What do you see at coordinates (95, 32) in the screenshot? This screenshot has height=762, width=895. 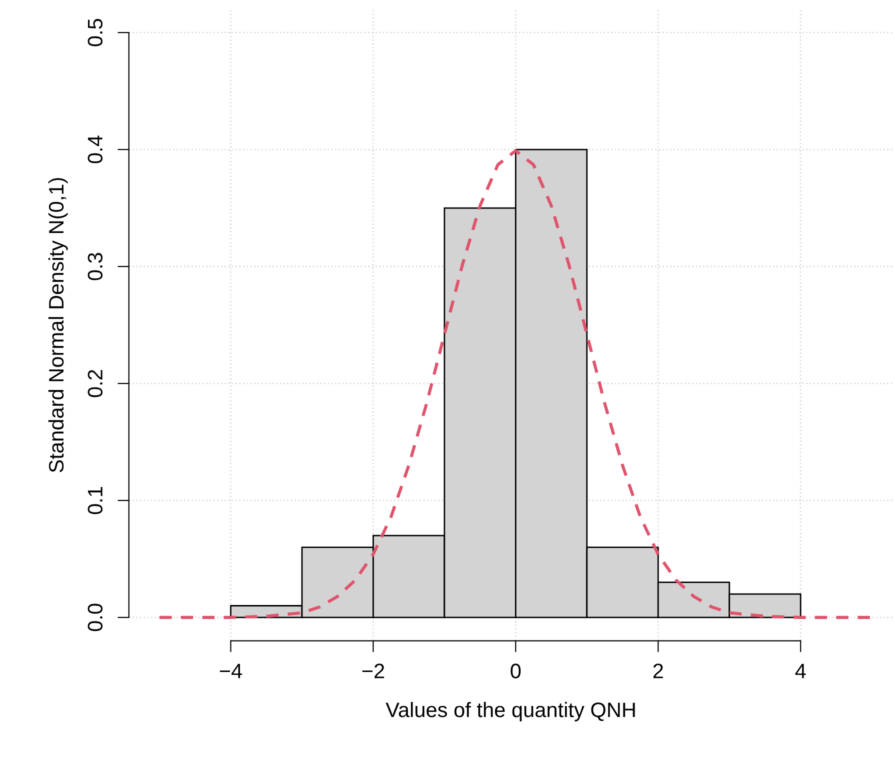 I see `y-tick-label: 0.5` at bounding box center [95, 32].